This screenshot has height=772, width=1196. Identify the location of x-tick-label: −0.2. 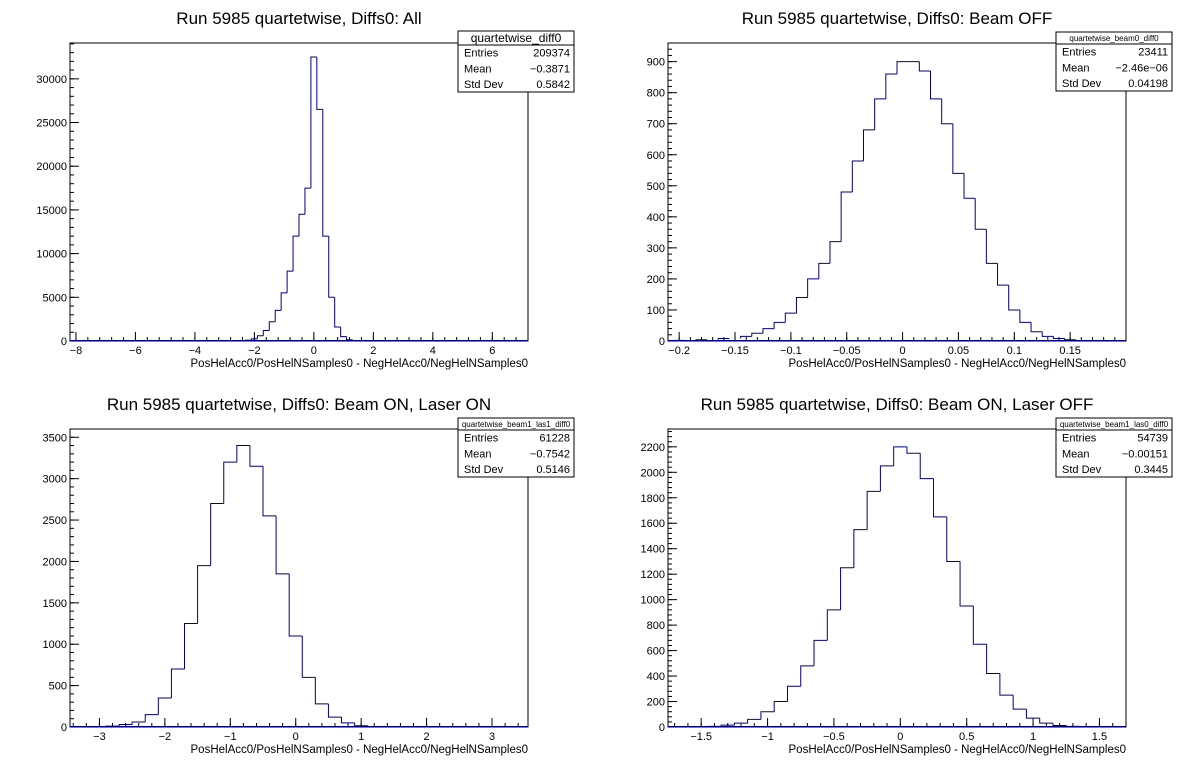
(679, 351).